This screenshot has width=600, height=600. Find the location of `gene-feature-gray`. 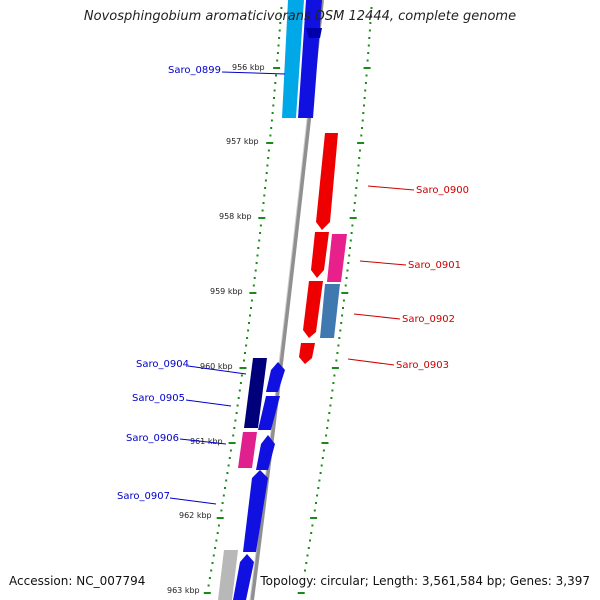

gene-feature-gray is located at coordinates (228, 575).